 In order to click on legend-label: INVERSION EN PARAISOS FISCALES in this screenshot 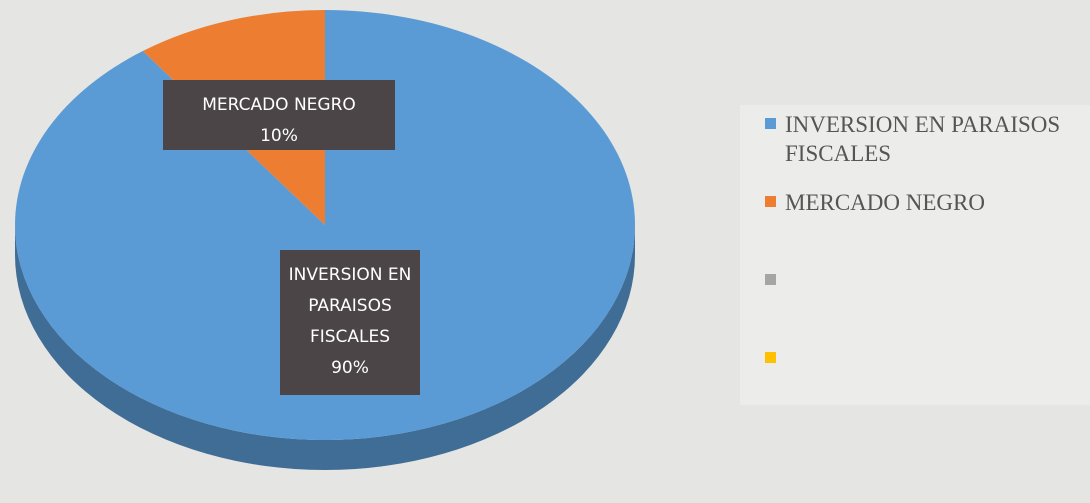, I will do `click(922, 139)`.